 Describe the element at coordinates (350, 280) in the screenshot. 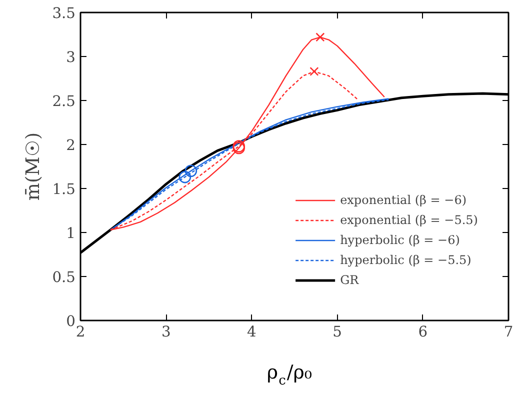

I see `legend-label: GR` at that location.